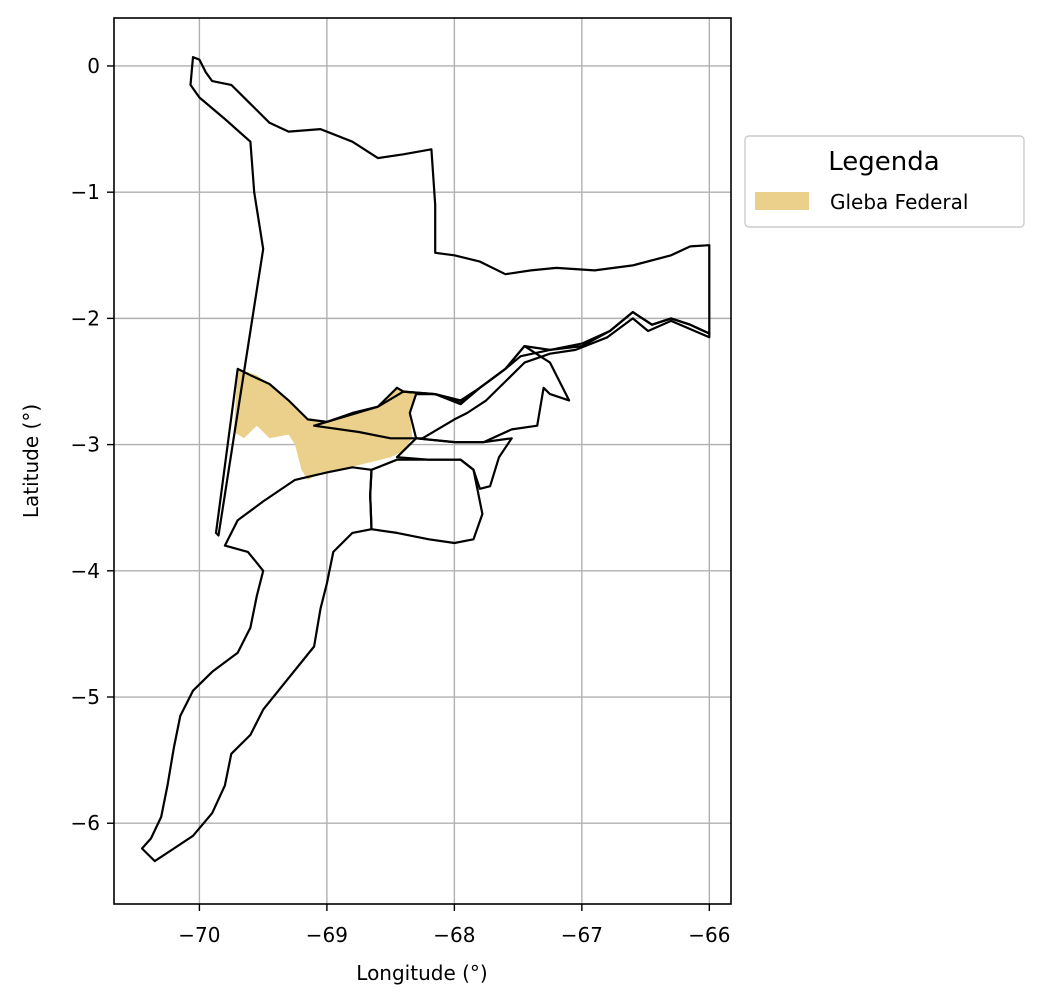 The width and height of the screenshot is (1044, 1006). What do you see at coordinates (582, 935) in the screenshot?
I see `x-tick-label: −67` at bounding box center [582, 935].